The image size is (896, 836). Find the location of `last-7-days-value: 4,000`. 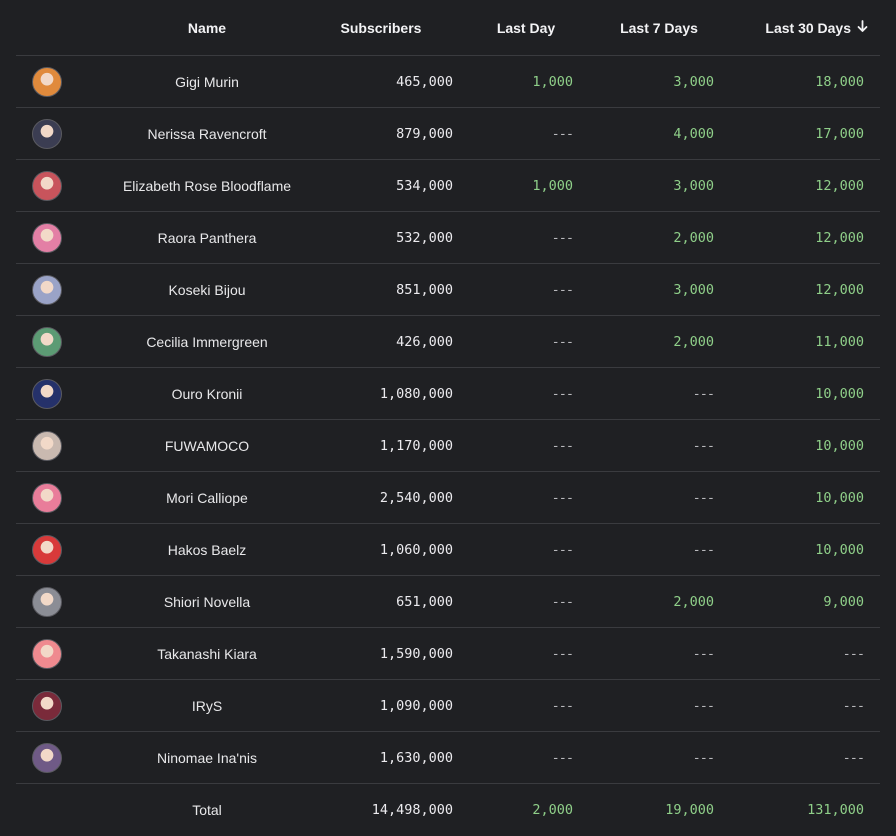

last-7-days-value: 4,000 is located at coordinates (693, 133).